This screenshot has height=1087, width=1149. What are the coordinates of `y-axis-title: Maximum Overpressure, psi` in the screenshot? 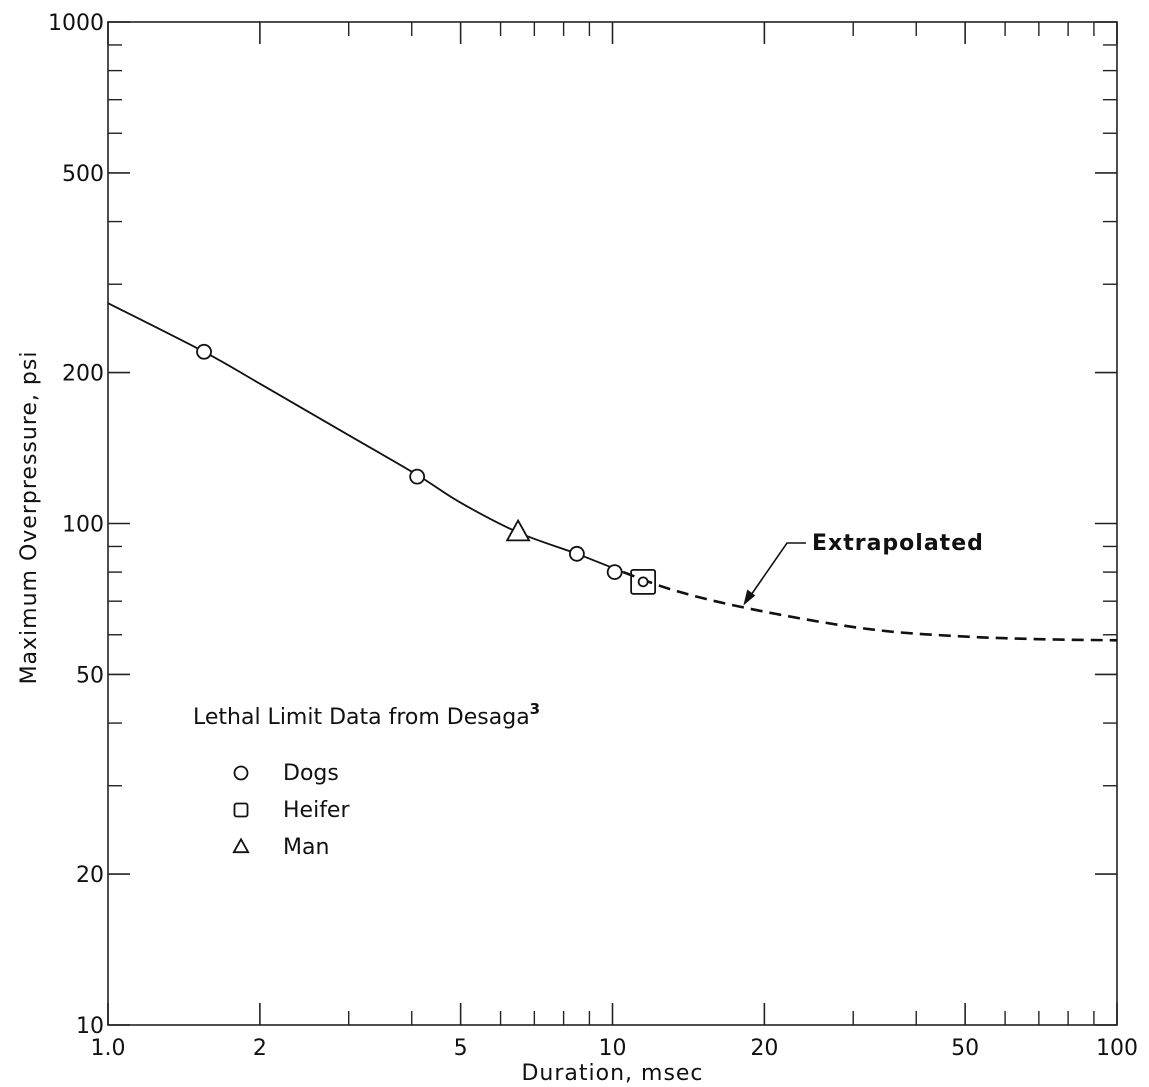 It's located at (29, 518).